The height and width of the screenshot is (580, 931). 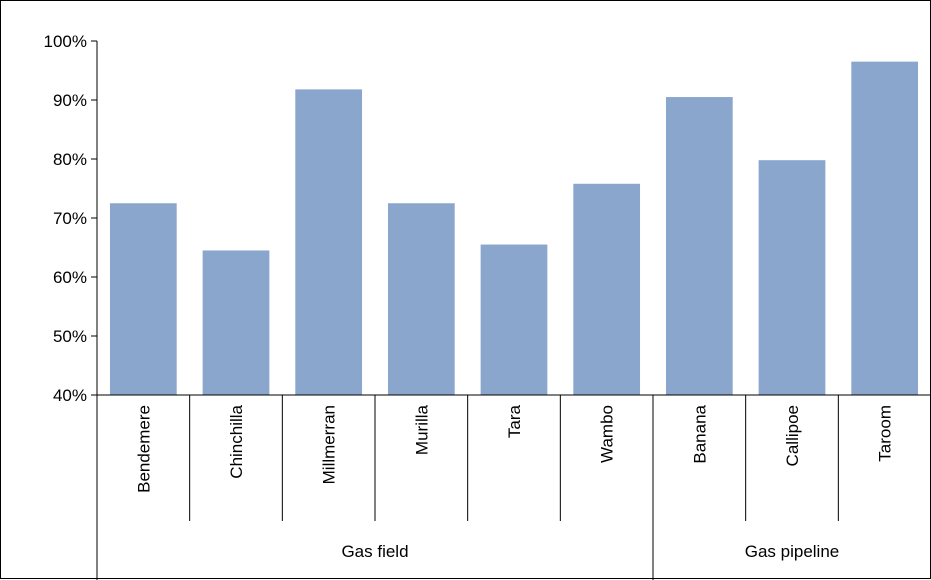 What do you see at coordinates (699, 246) in the screenshot?
I see `bar-banana` at bounding box center [699, 246].